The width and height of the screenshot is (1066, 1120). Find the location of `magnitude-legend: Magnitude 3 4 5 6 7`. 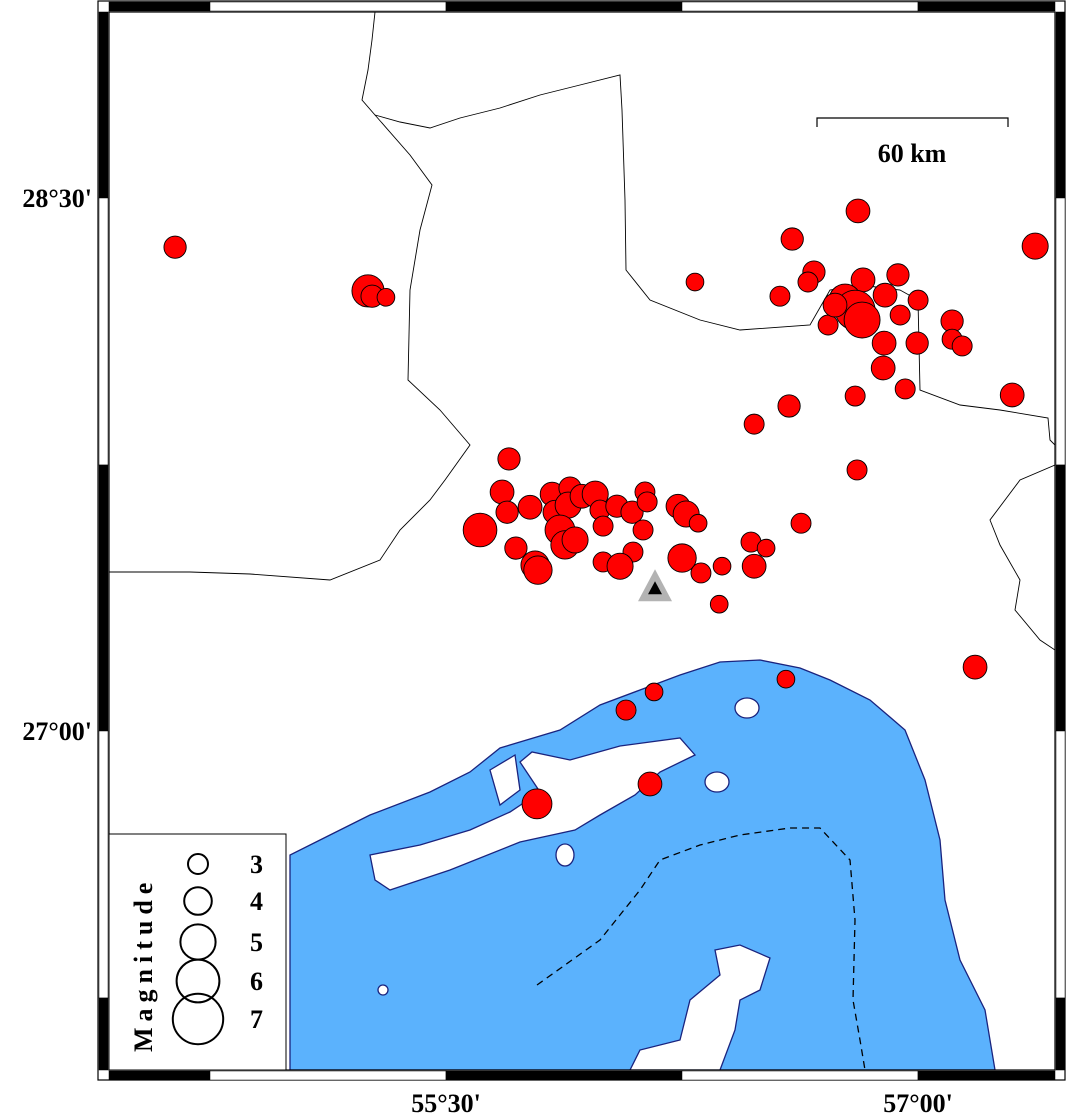

magnitude-legend: Magnitude 3 4 5 6 7 is located at coordinates (197, 952).